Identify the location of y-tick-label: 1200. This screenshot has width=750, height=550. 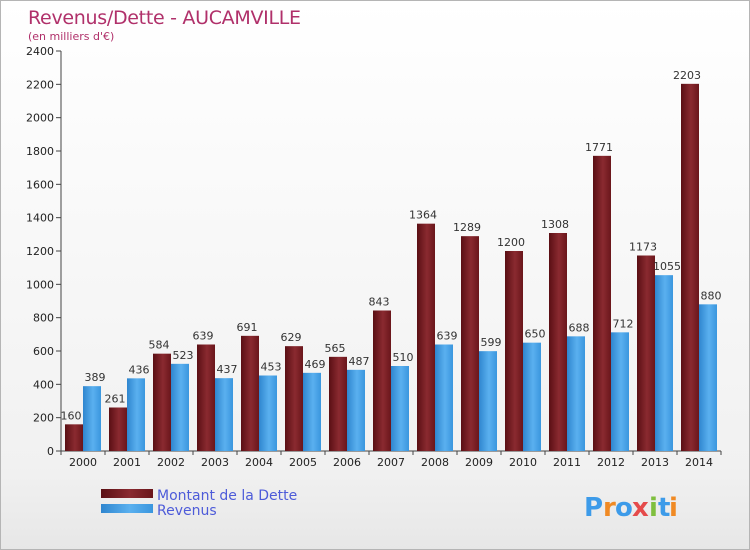
(40, 251).